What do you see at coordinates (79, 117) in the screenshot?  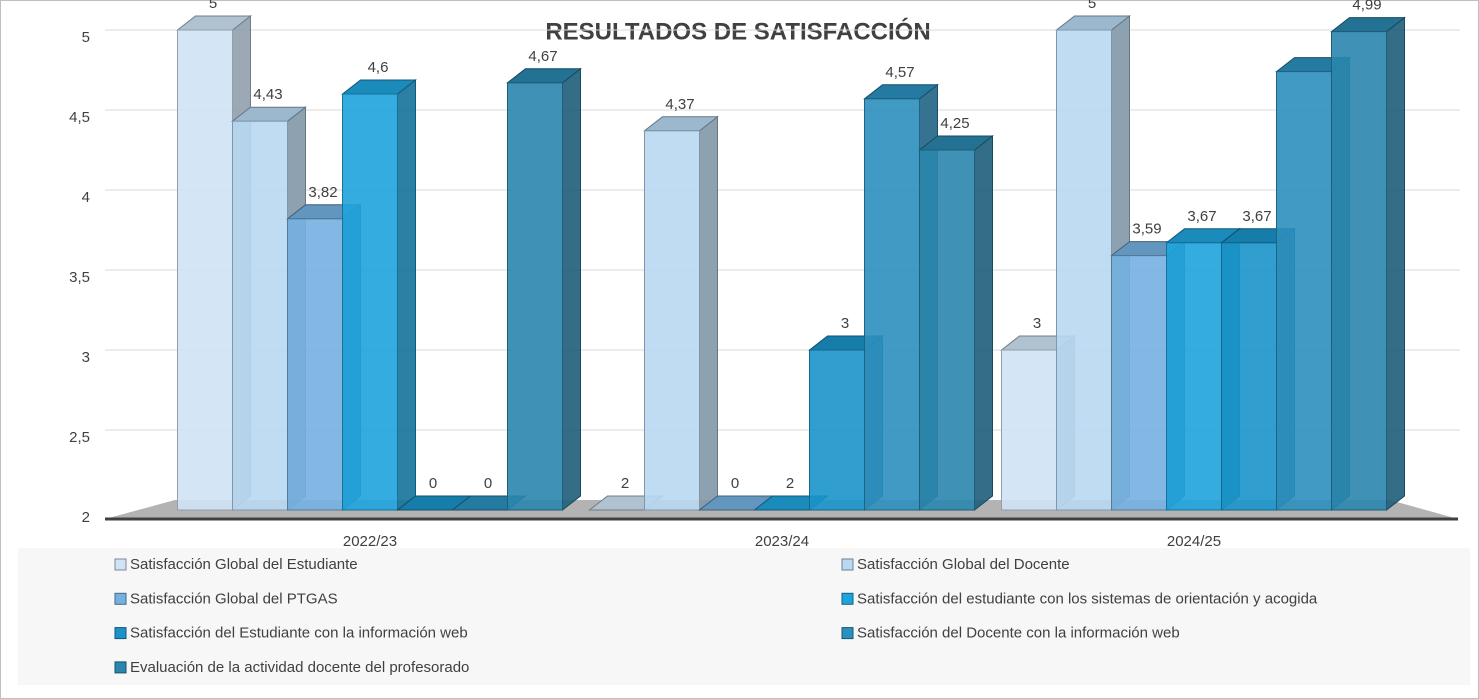 I see `y-tick-label: 4,5` at bounding box center [79, 117].